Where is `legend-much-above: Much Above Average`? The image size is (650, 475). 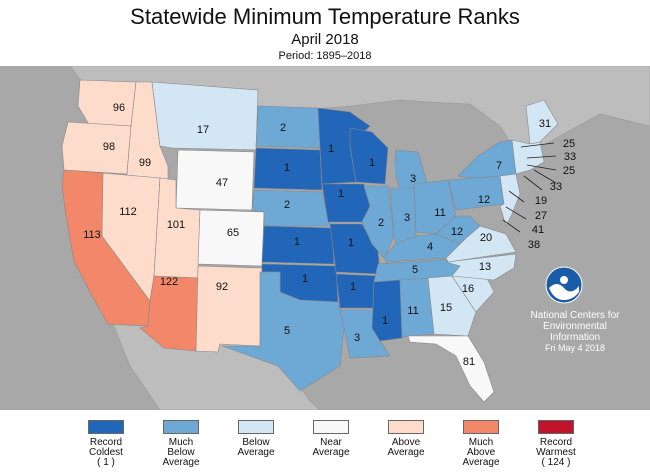
legend-much-above: Much Above Average is located at coordinates (481, 444).